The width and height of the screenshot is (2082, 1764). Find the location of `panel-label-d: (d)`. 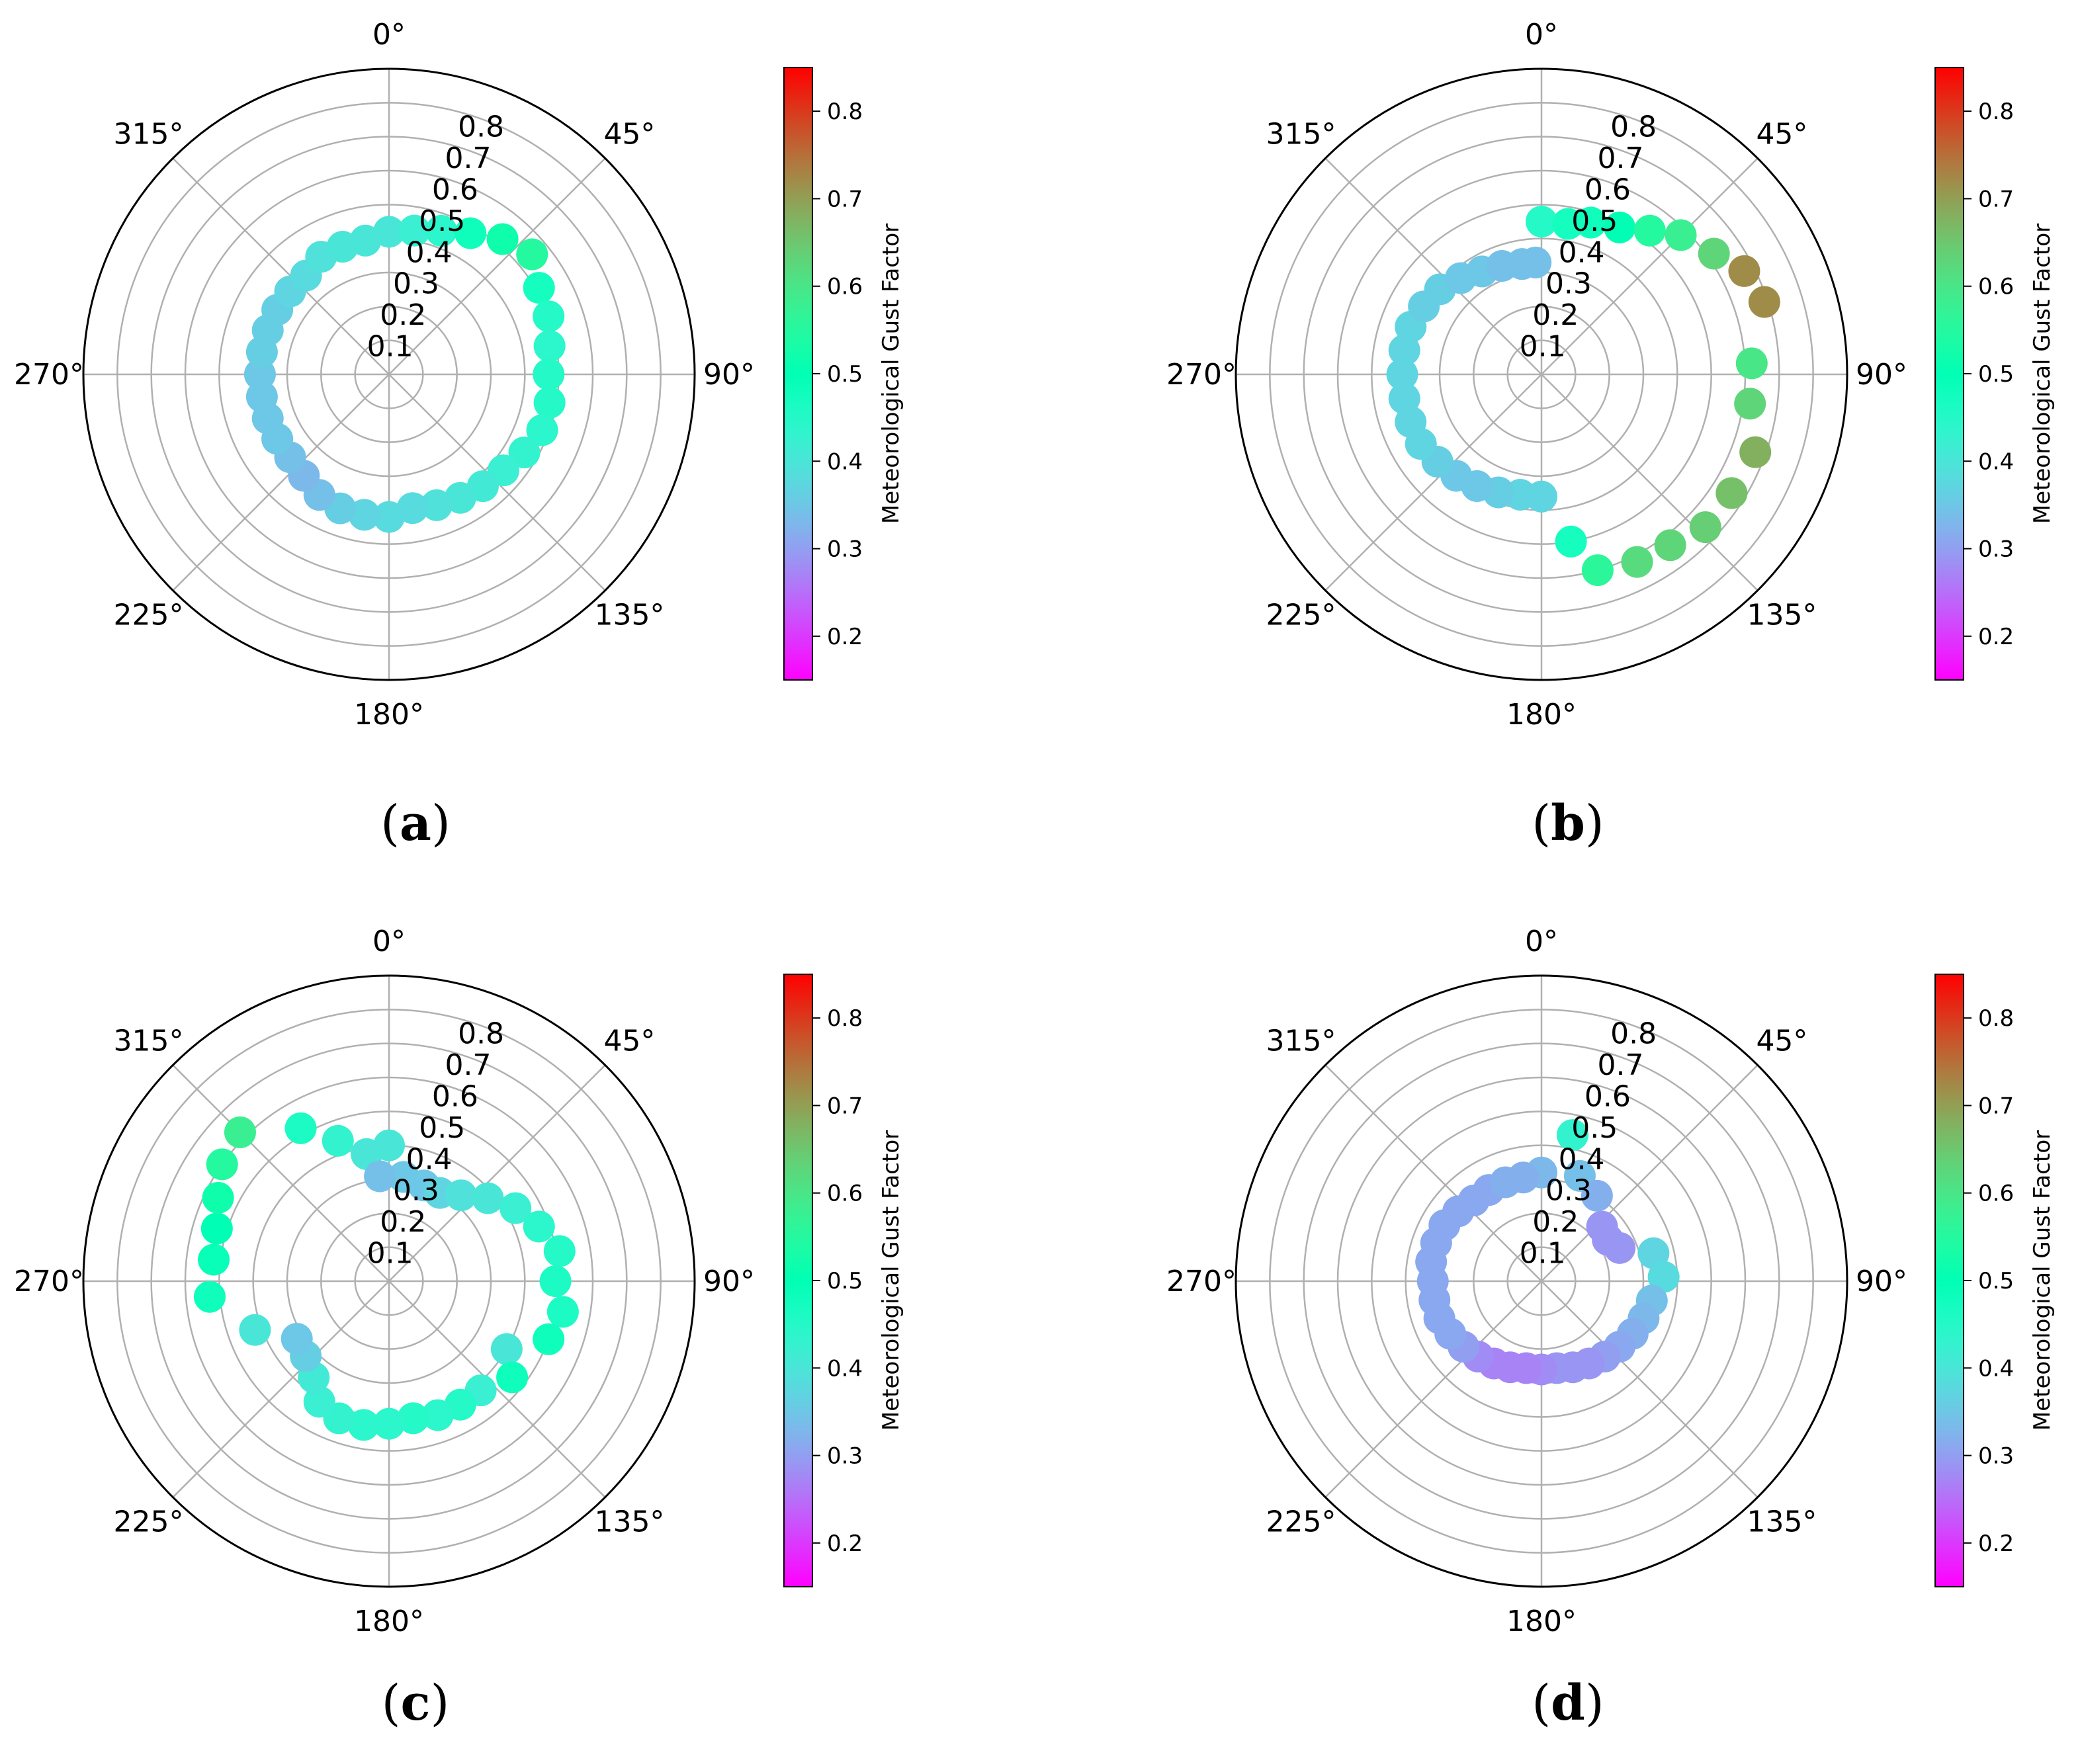

panel-label-d: (d) is located at coordinates (1568, 1704).